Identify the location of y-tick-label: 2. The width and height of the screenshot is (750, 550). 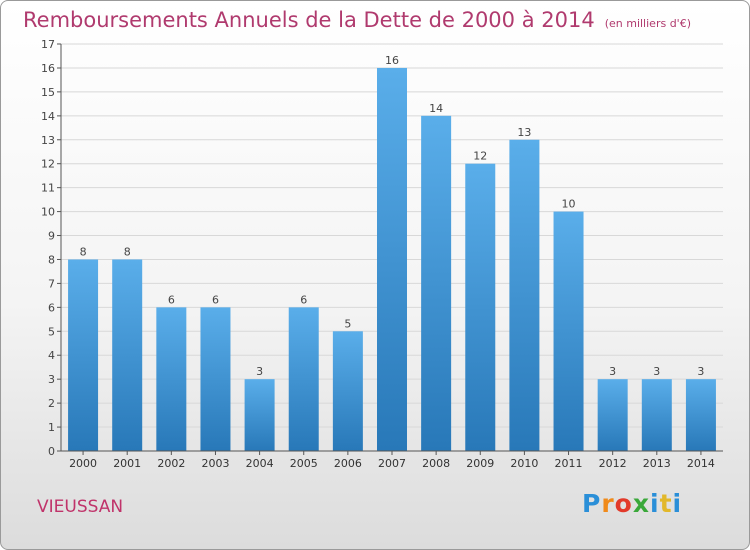
(51, 403).